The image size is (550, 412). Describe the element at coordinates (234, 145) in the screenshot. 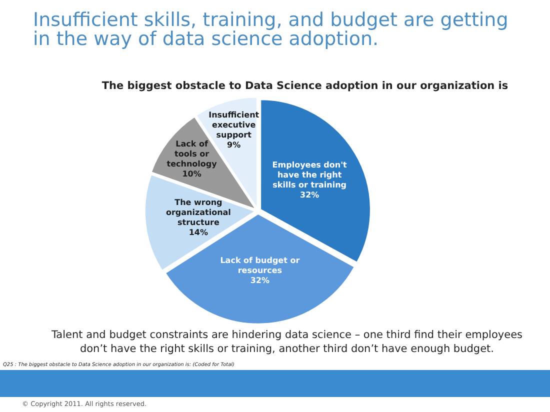

I see `data-label: 9%` at that location.